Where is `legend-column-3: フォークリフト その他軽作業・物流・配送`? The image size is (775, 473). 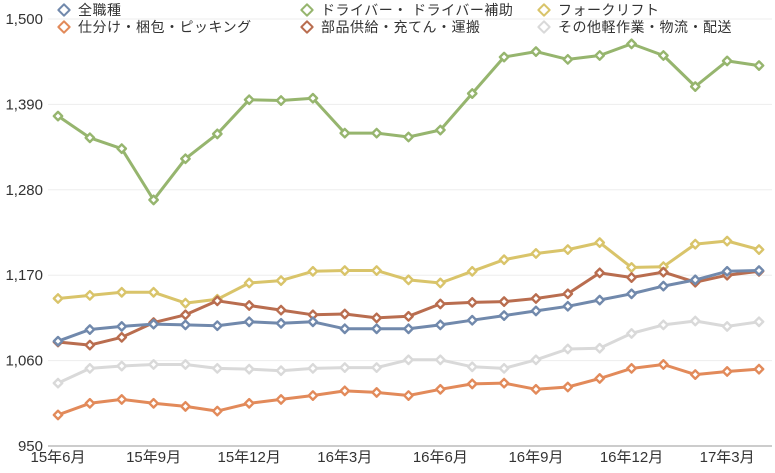
legend-column-3: フォークリフト その他軽作業・物流・配送 is located at coordinates (634, 18).